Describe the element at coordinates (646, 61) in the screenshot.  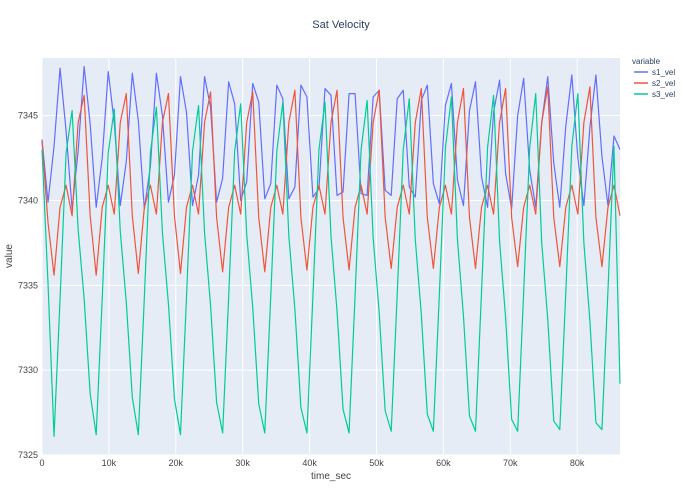
I see `legend-title: variable` at that location.